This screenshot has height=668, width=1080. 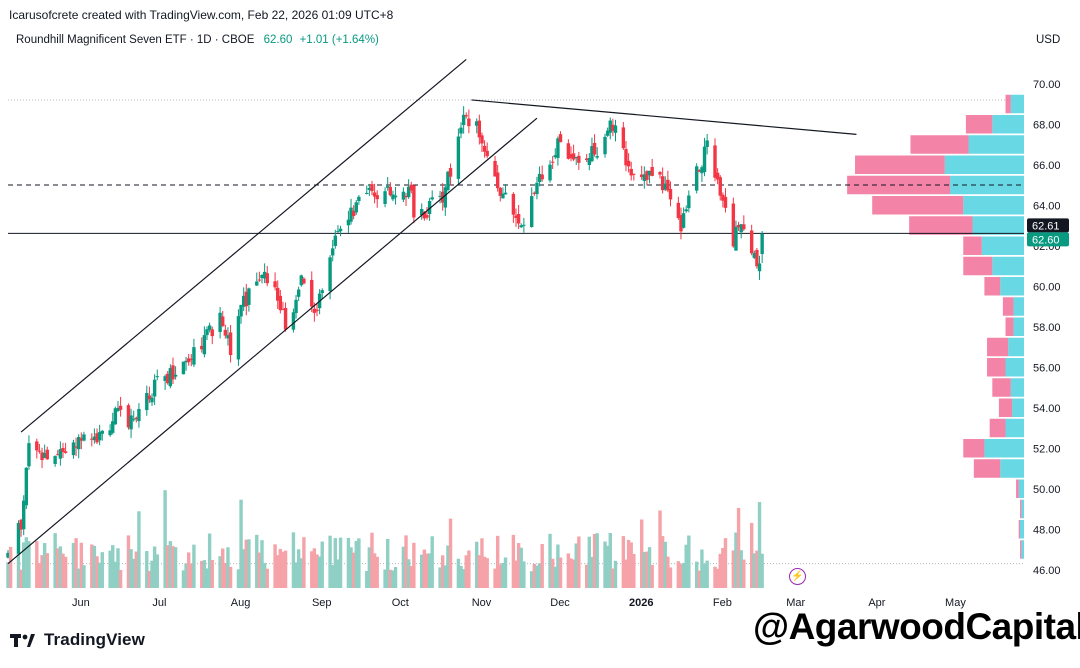 What do you see at coordinates (664, 117) in the screenshot?
I see `trendline` at bounding box center [664, 117].